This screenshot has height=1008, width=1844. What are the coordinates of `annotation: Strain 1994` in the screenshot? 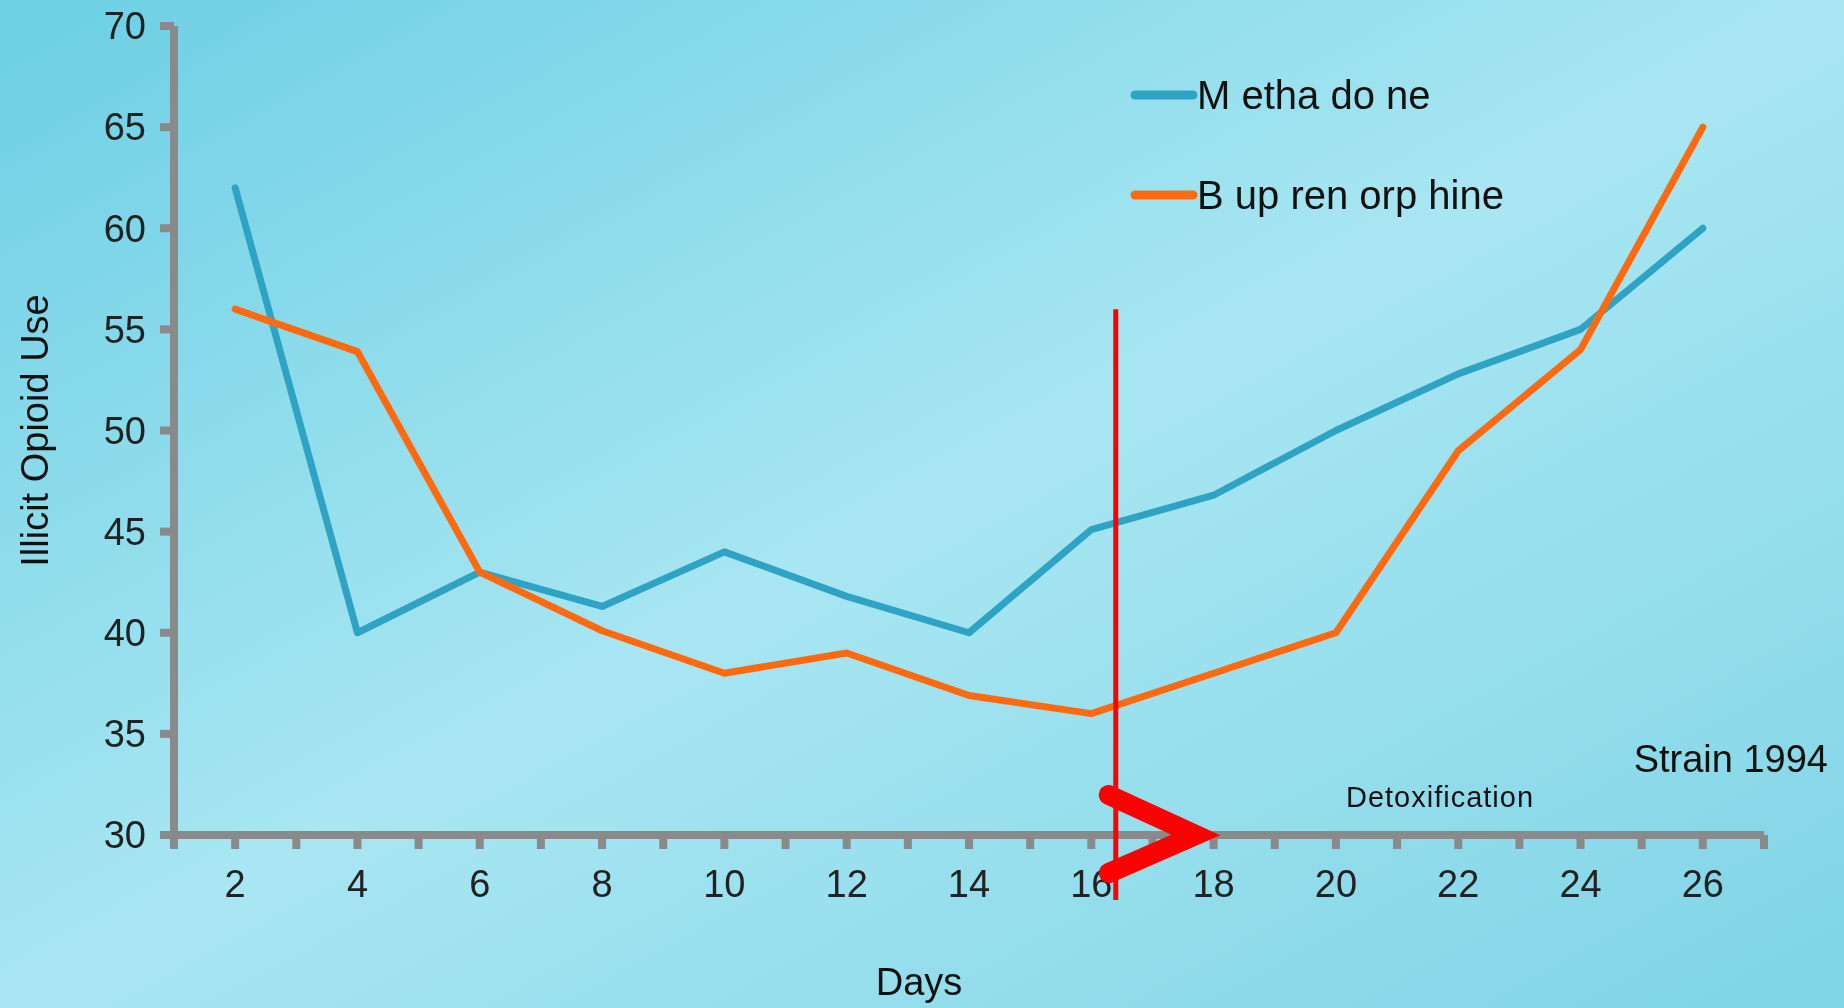 It's located at (1730, 759).